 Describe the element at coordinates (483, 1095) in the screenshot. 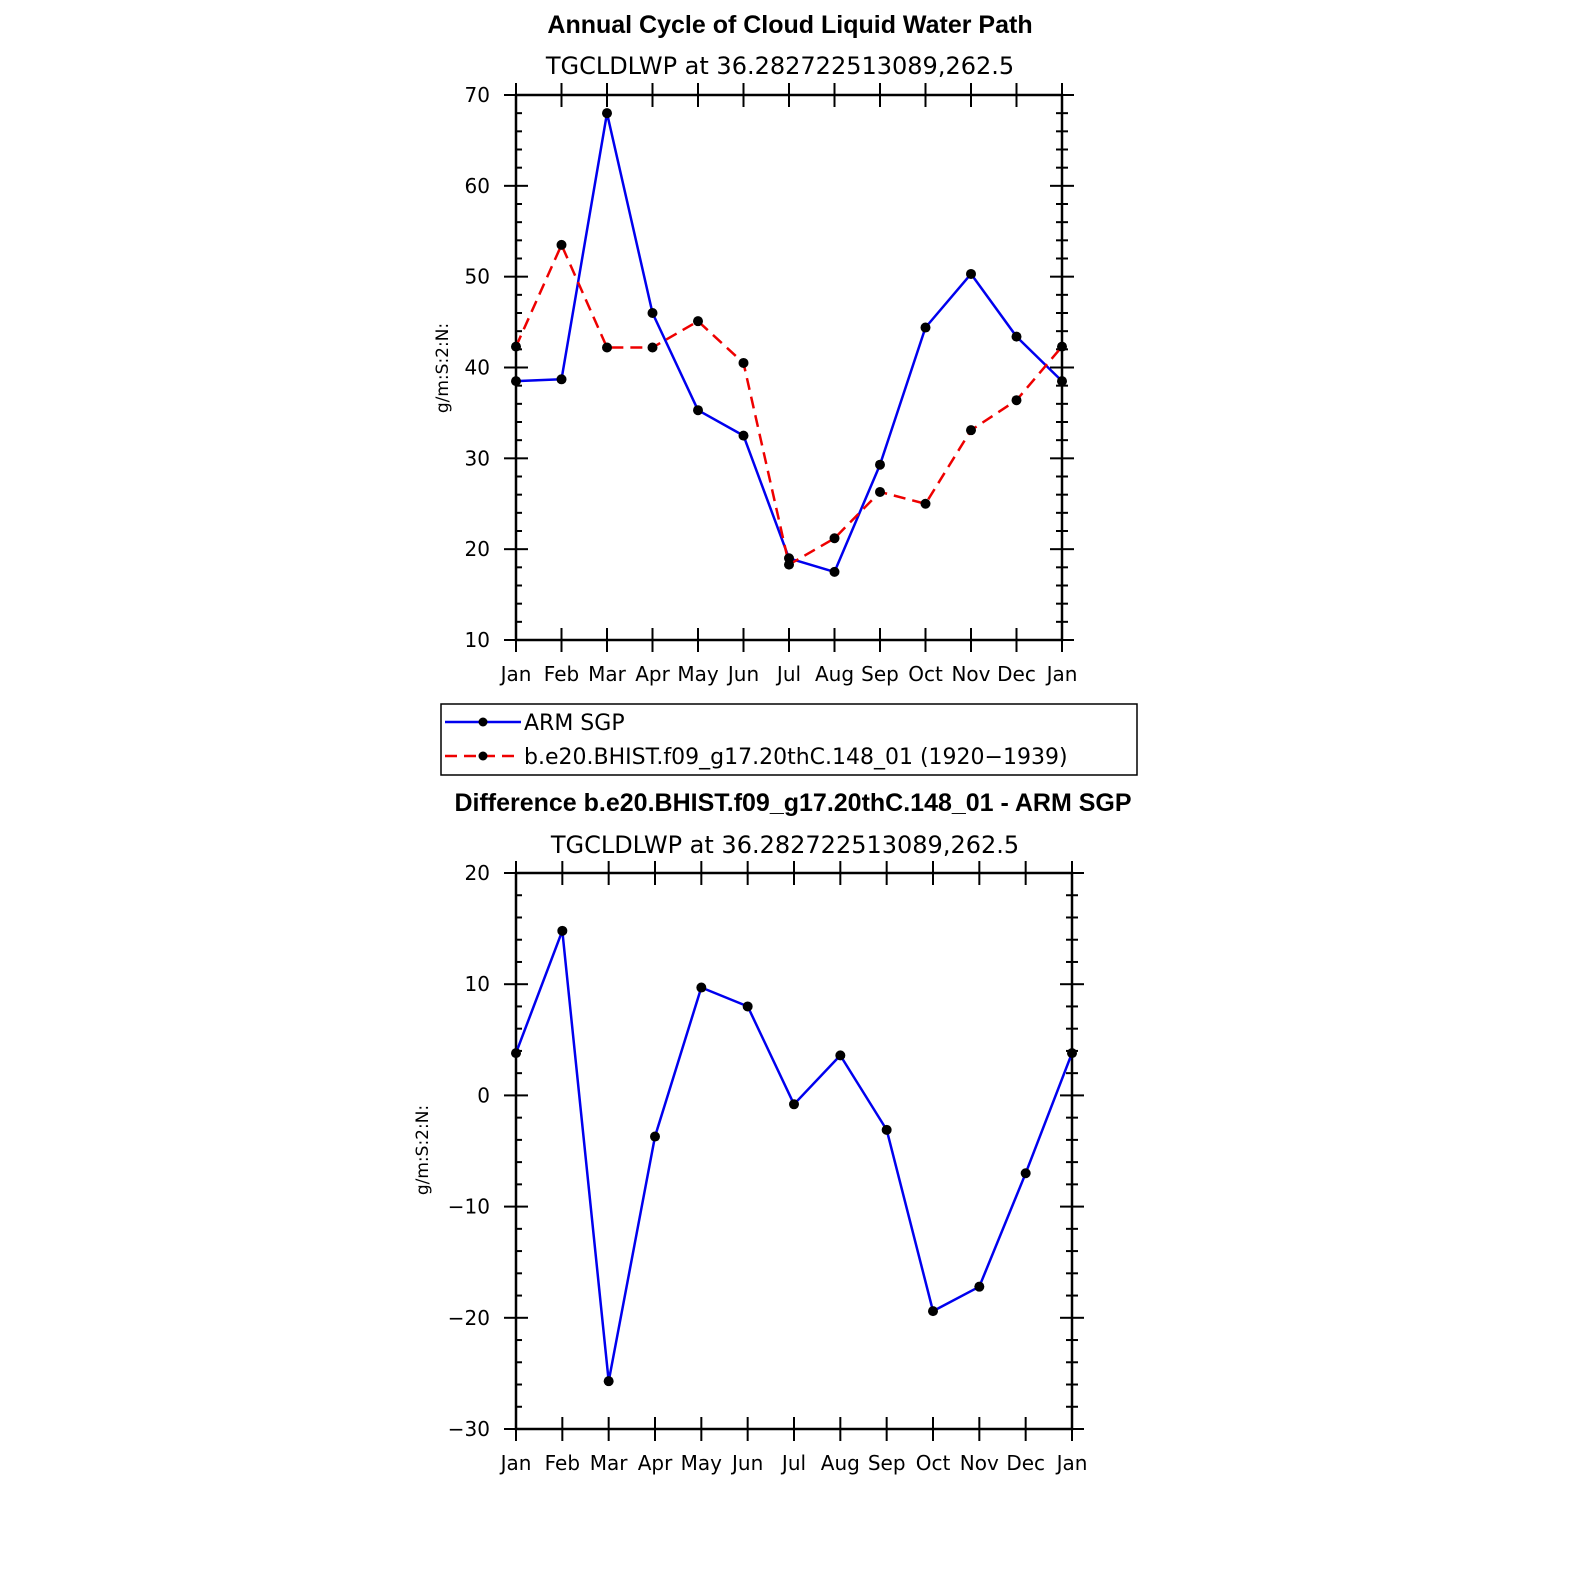

I see `y-tick-label: 0` at that location.